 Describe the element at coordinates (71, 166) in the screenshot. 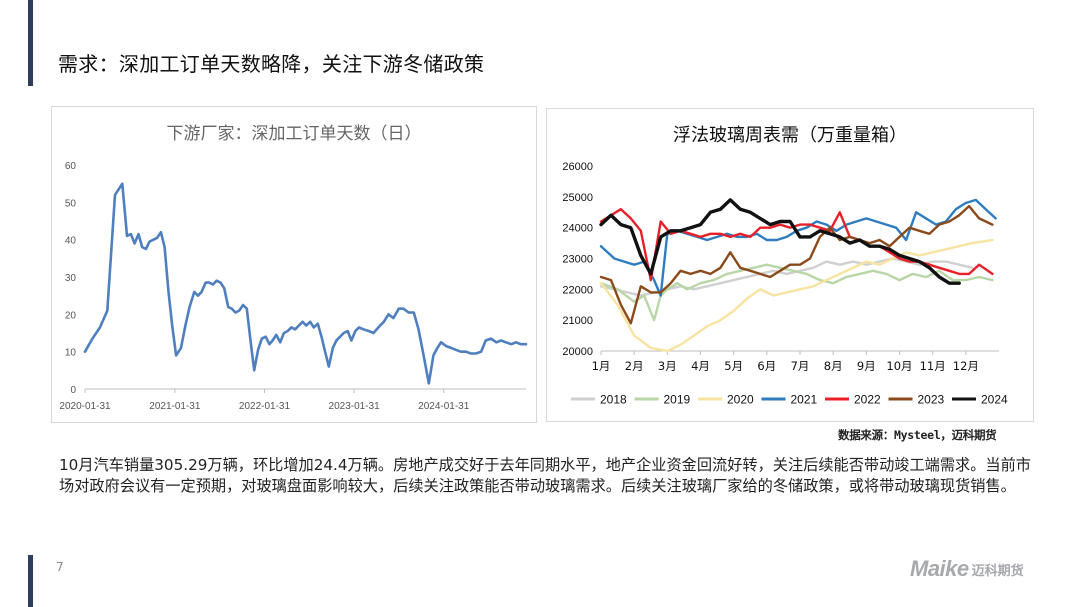

I see `y-tick-label: 60` at that location.